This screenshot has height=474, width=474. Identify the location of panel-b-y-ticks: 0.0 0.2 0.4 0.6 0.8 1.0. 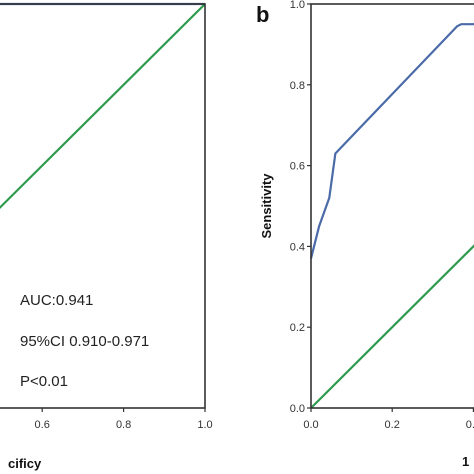
(300, 207).